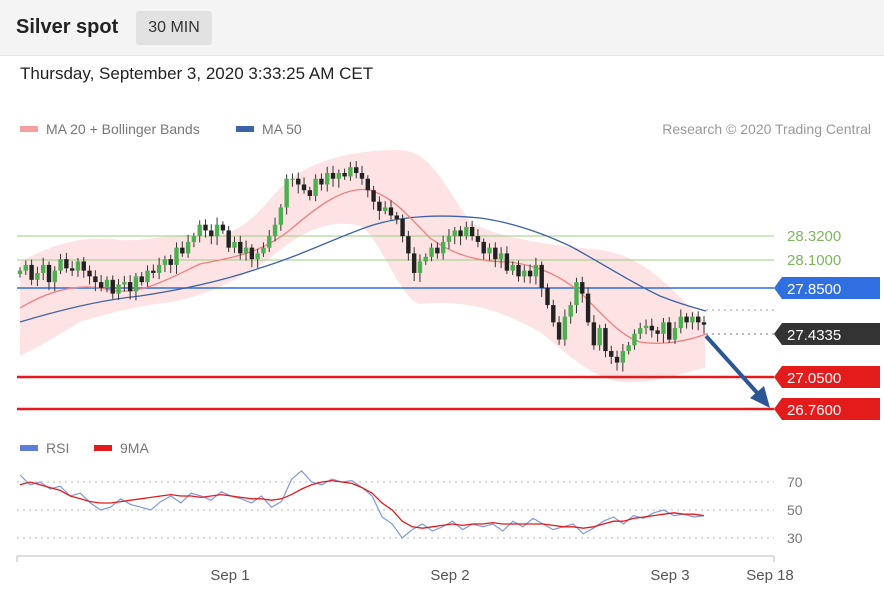 The width and height of the screenshot is (884, 600). I want to click on level-label-27-0500: 27.0500, so click(814, 378).